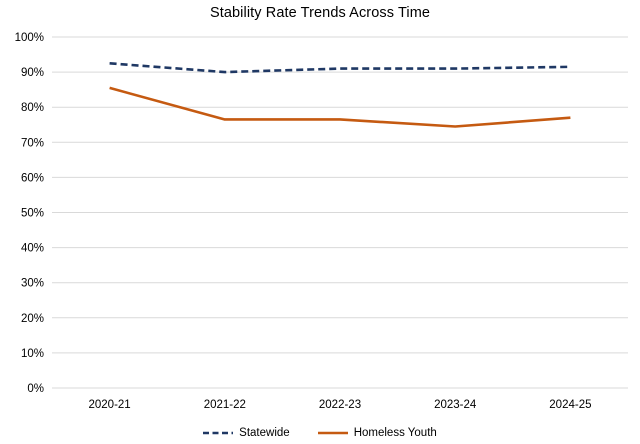  Describe the element at coordinates (32, 284) in the screenshot. I see `y-axis-tick-label: 30%` at that location.